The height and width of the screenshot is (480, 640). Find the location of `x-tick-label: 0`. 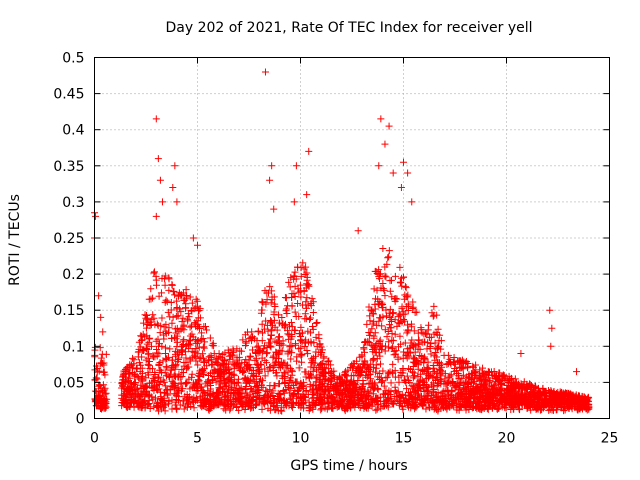

x-tick-label: 0 is located at coordinates (94, 439).